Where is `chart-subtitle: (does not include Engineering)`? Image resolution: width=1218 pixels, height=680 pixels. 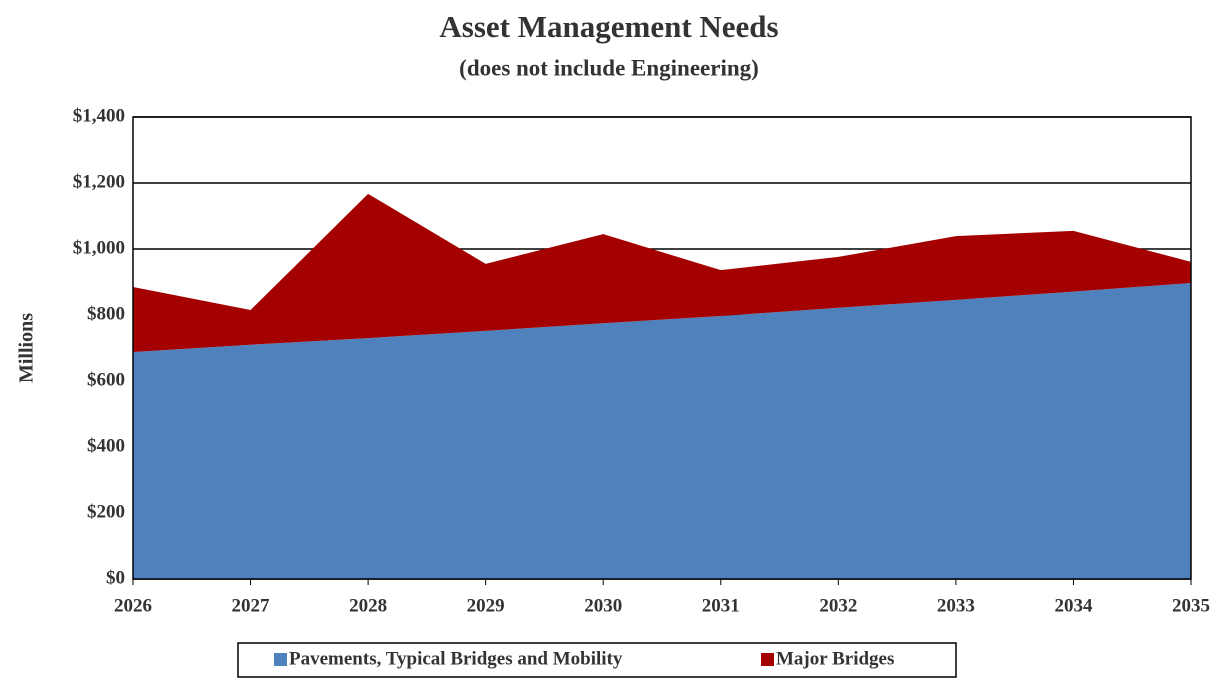 chart-subtitle: (does not include Engineering) is located at coordinates (609, 67).